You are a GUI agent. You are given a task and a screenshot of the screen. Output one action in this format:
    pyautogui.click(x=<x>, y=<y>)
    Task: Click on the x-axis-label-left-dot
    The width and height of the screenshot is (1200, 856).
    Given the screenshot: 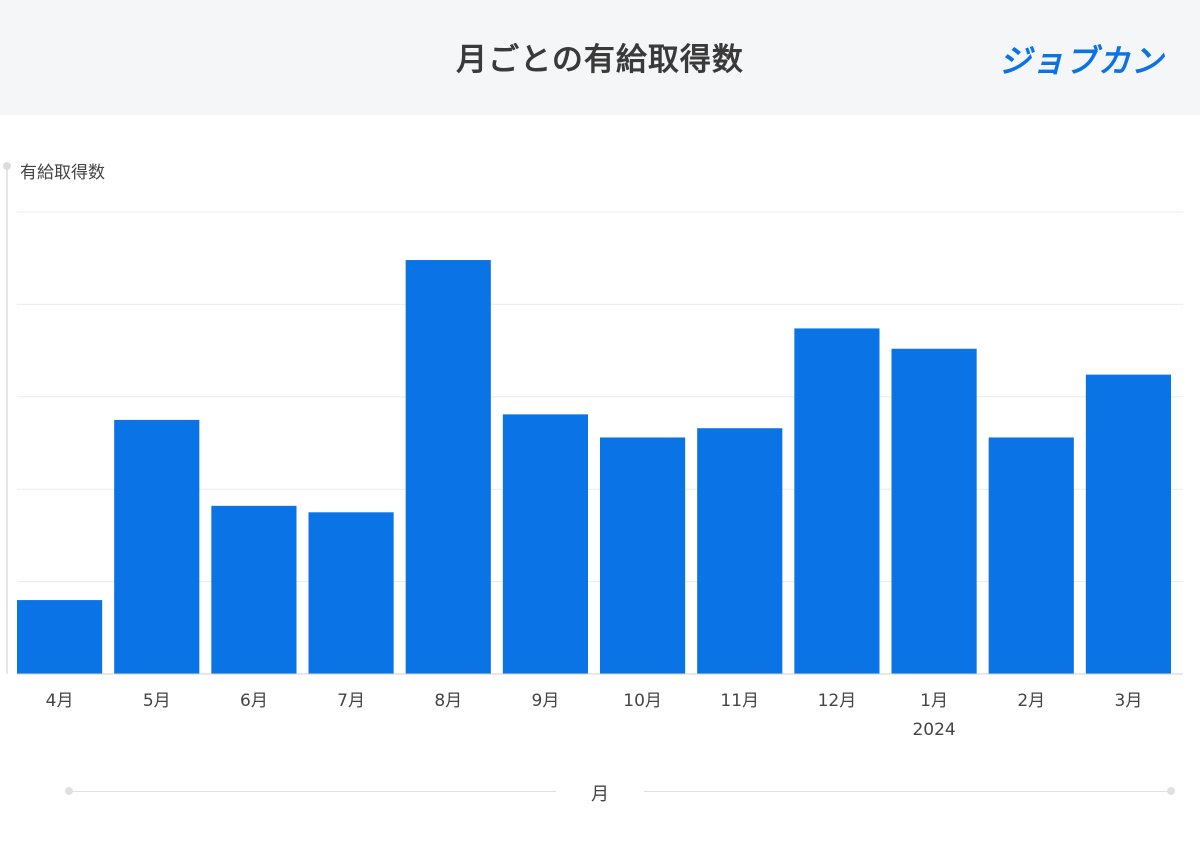 What is the action you would take?
    pyautogui.click(x=69, y=791)
    